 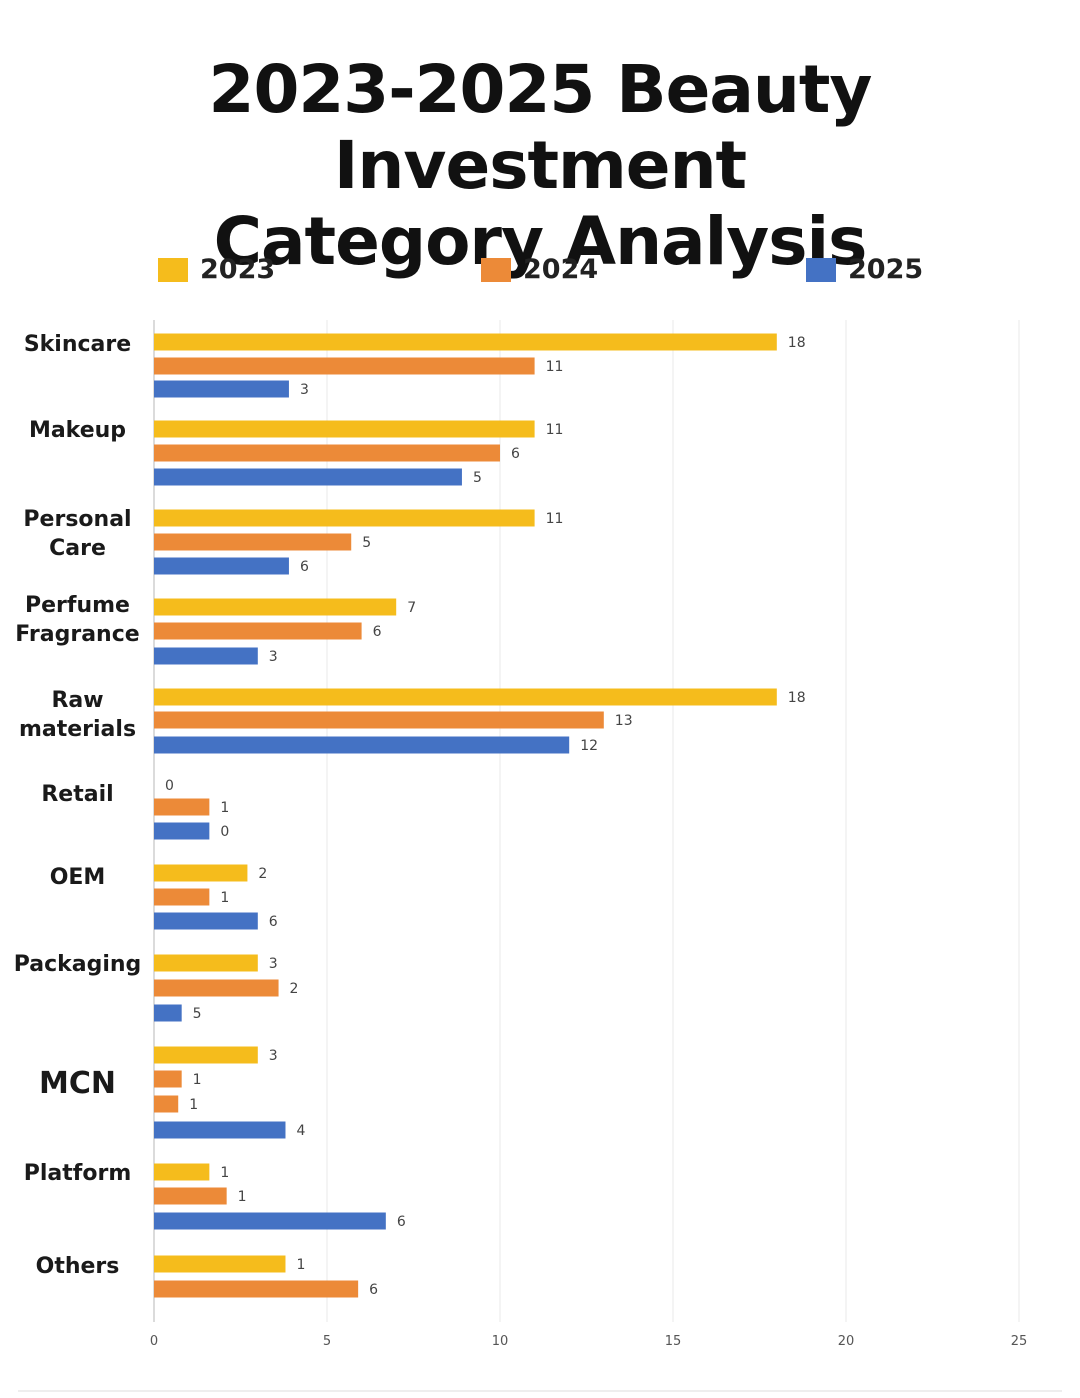 I want to click on x-tick-label: 10, so click(x=500, y=1341).